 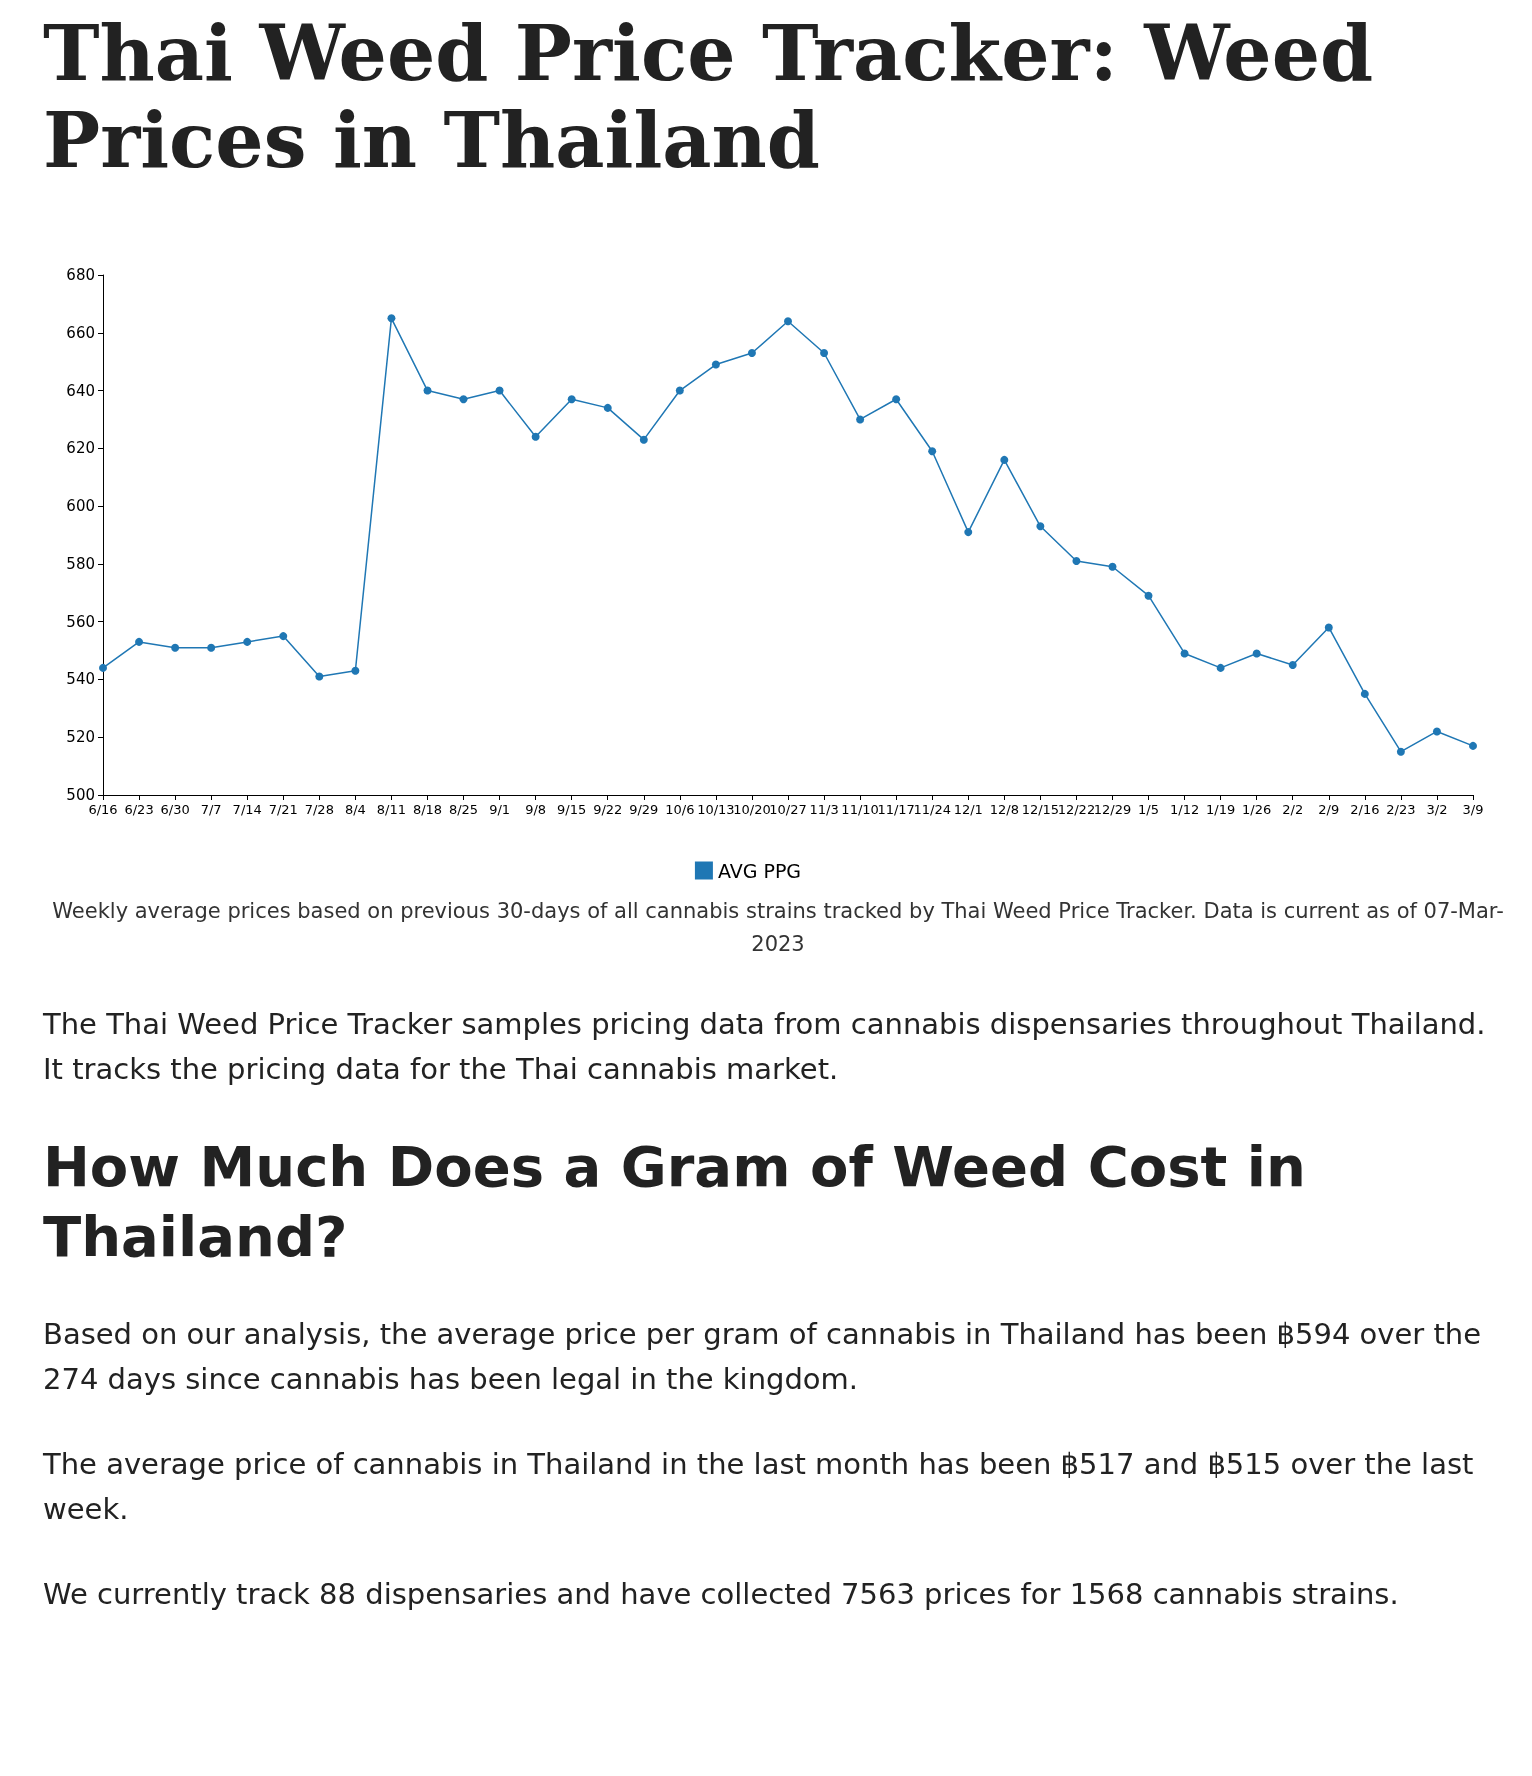 I want to click on x-tick-label: 7/21, so click(x=283, y=809).